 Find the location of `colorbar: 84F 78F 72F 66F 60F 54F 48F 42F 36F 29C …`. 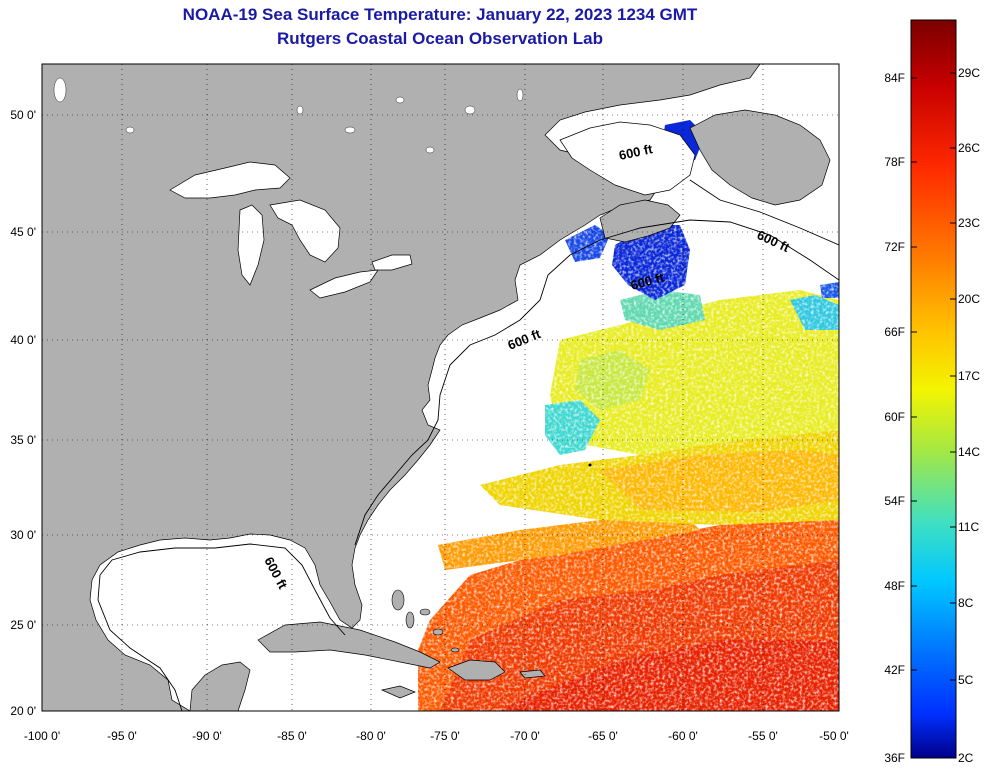

colorbar: 84F 78F 72F 66F 60F 54F 48F 42F 36F 29C … is located at coordinates (932, 392).